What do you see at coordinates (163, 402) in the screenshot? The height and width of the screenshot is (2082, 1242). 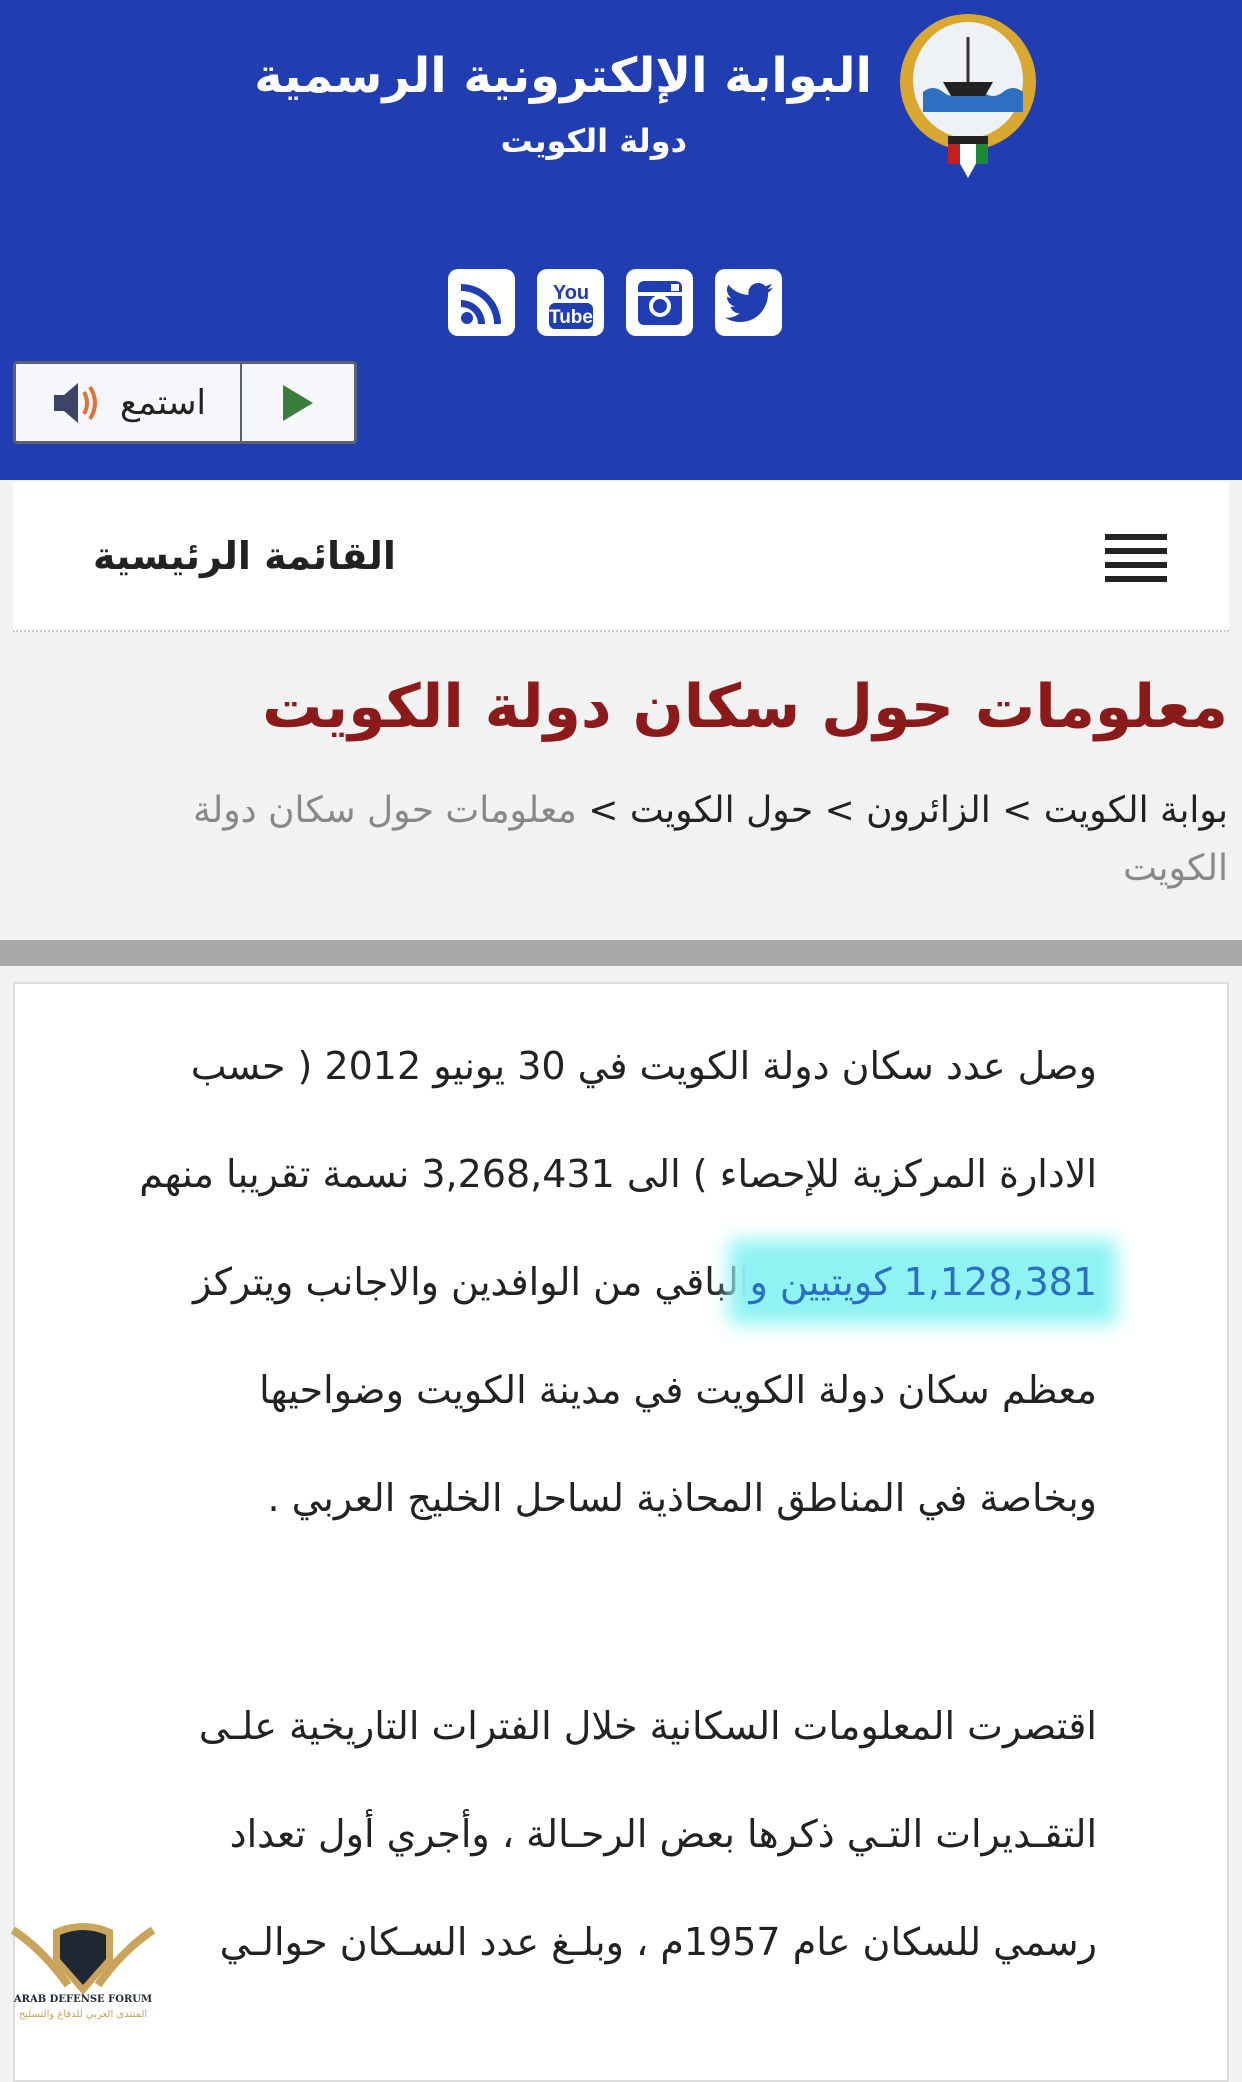 I see `listen-label: استمع` at bounding box center [163, 402].